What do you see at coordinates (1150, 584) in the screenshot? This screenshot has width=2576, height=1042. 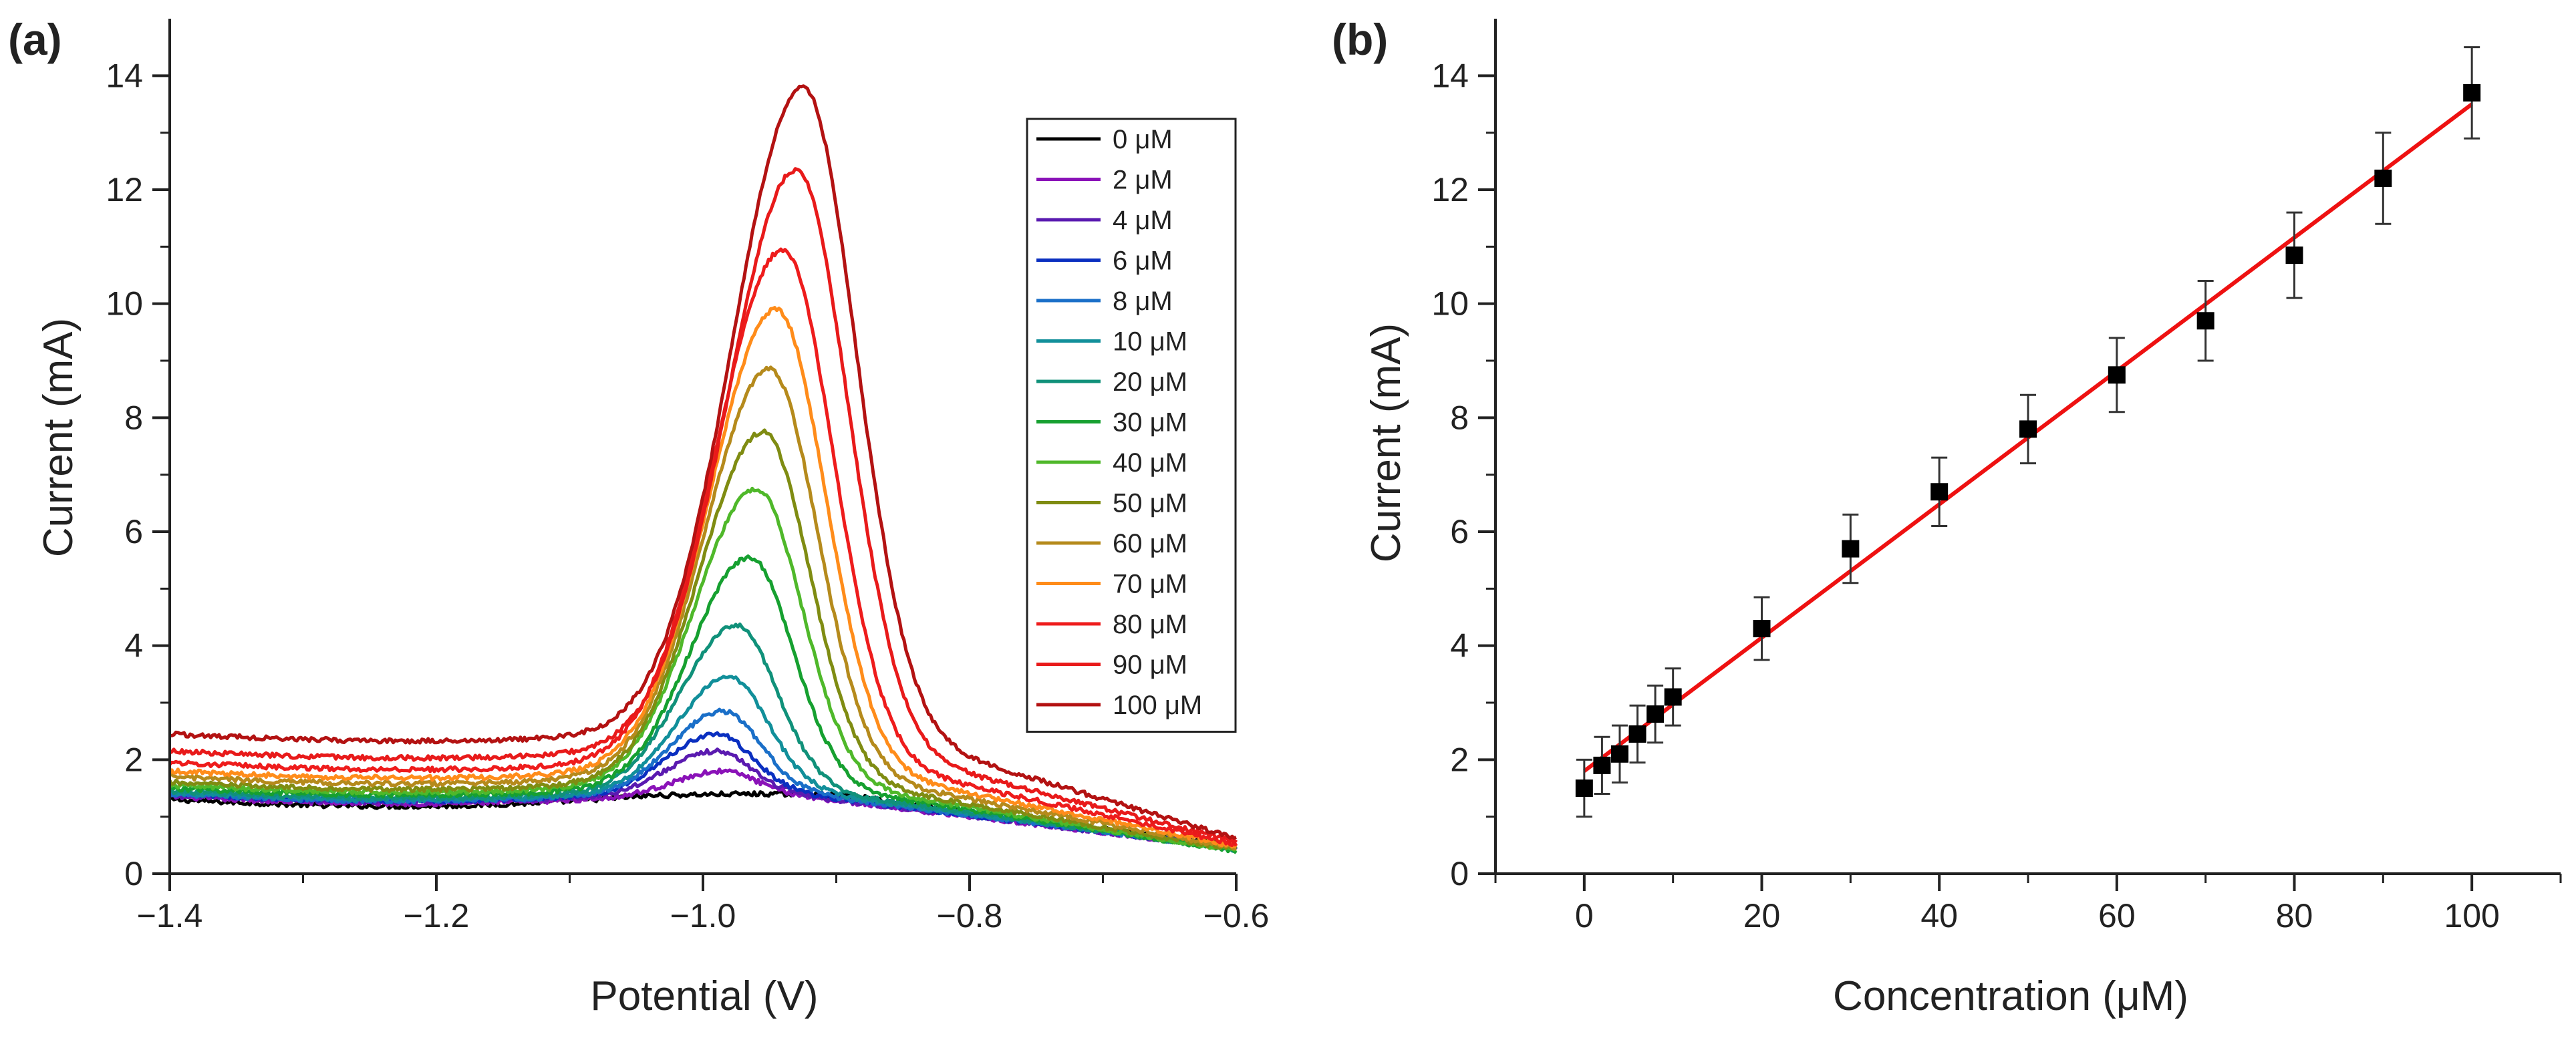 I see `legend-label: 70 μM` at bounding box center [1150, 584].